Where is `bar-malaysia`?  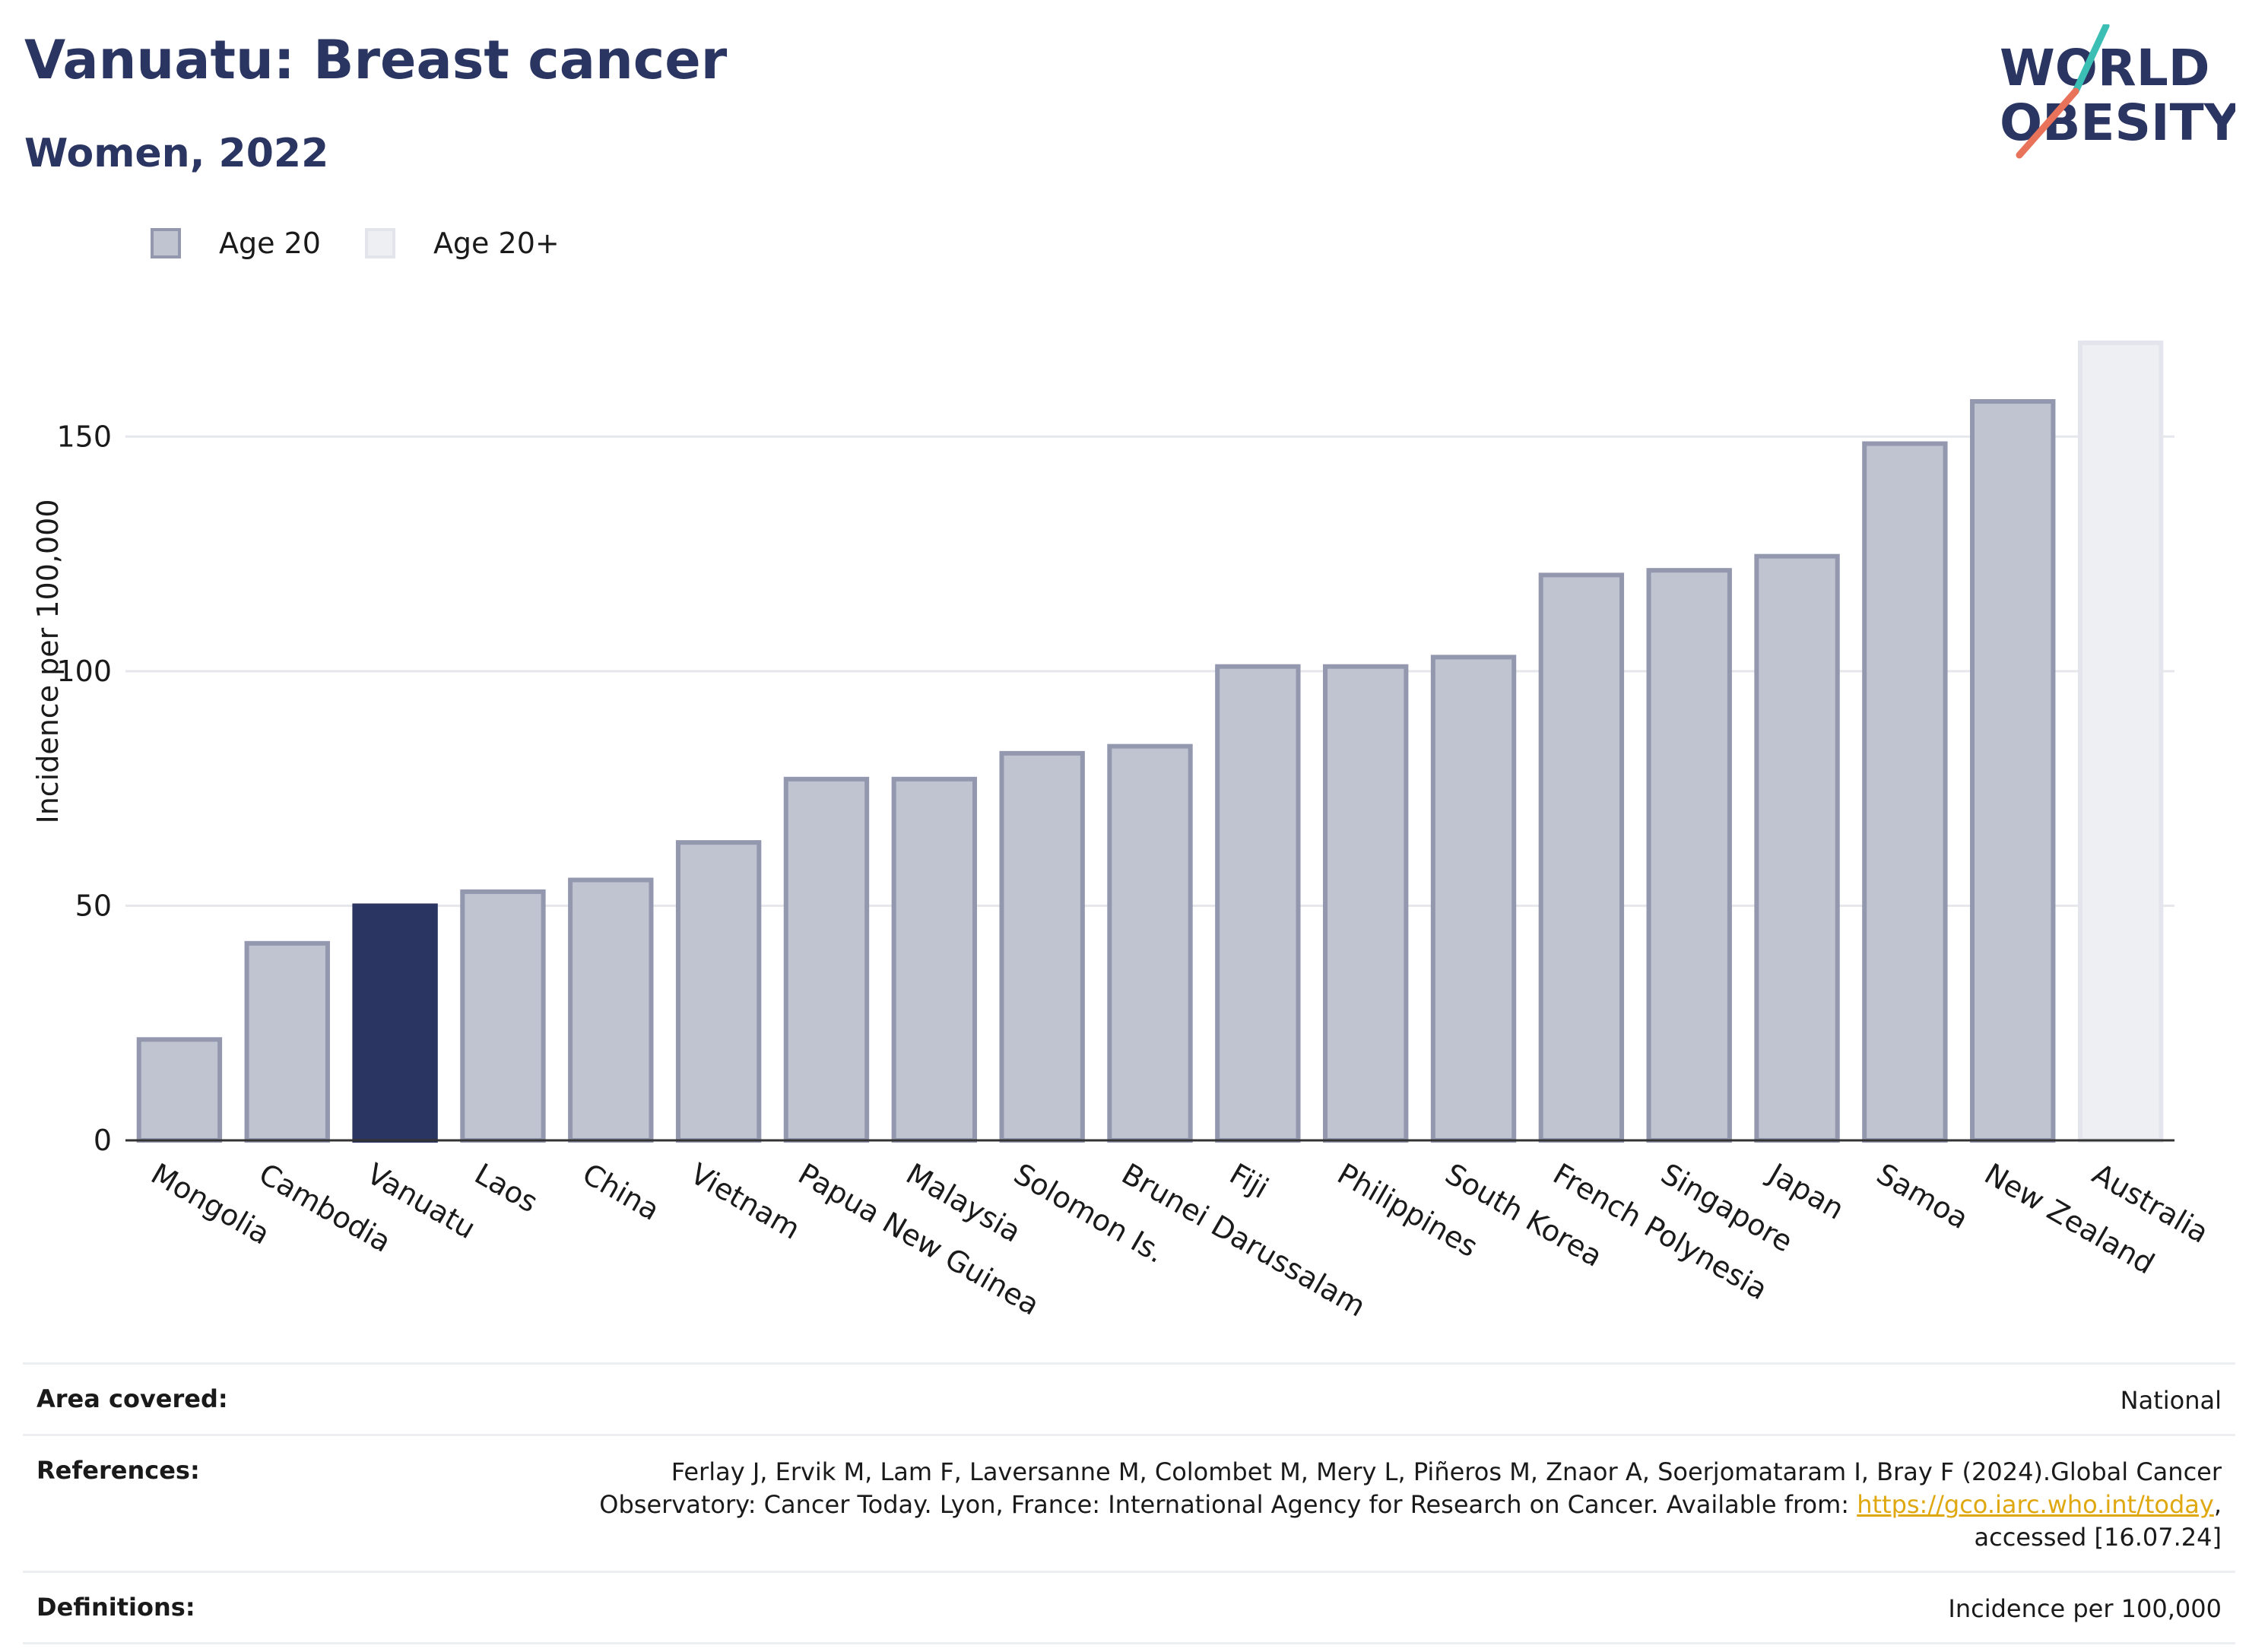
bar-malaysia is located at coordinates (934, 959).